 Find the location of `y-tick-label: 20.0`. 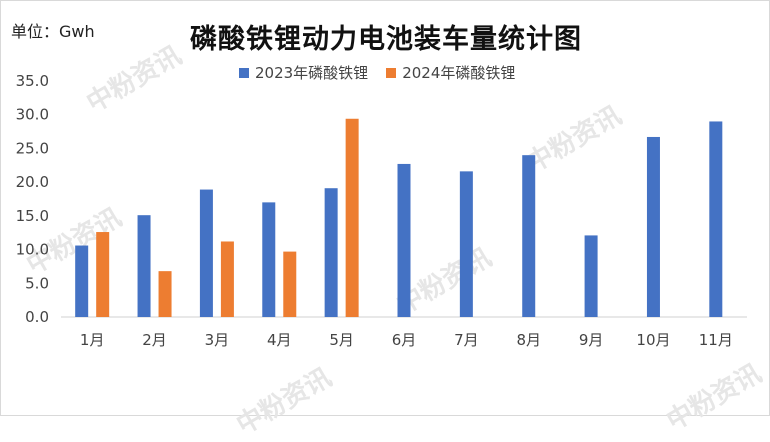

y-tick-label: 20.0 is located at coordinates (32, 182).